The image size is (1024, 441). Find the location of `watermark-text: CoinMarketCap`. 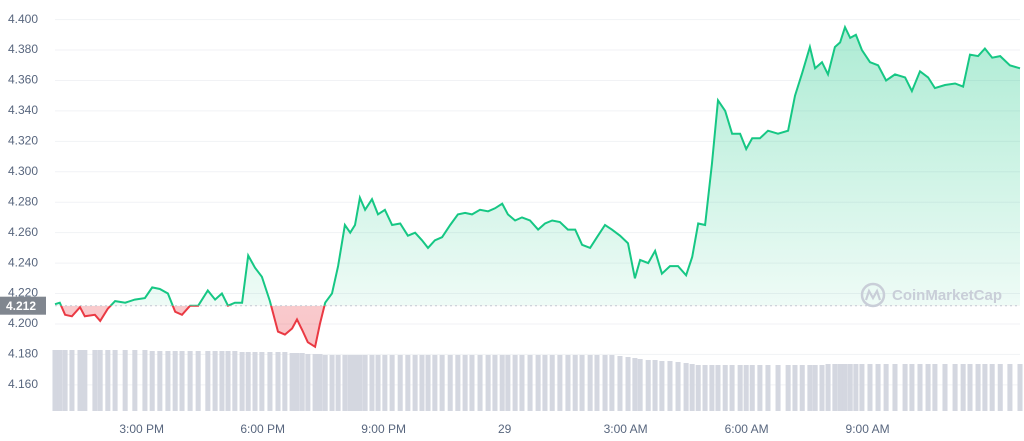

watermark-text: CoinMarketCap is located at coordinates (947, 295).